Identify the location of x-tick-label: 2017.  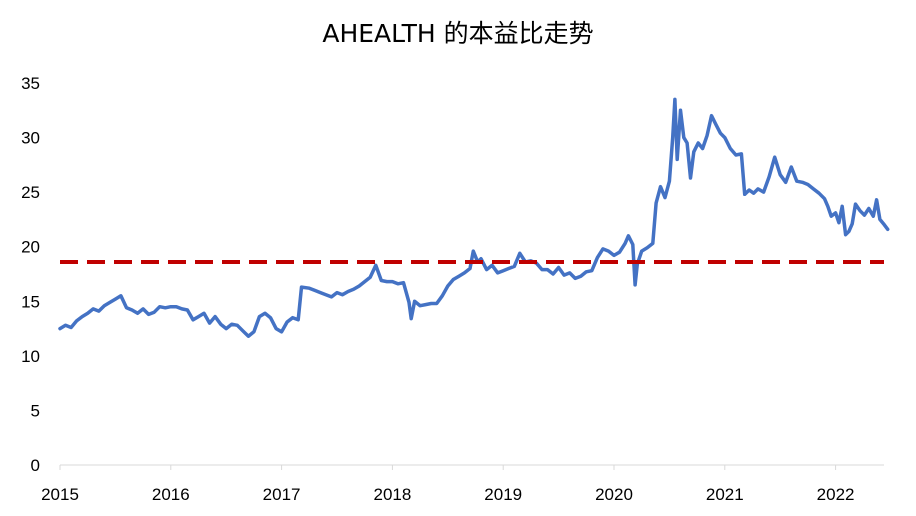
(282, 494).